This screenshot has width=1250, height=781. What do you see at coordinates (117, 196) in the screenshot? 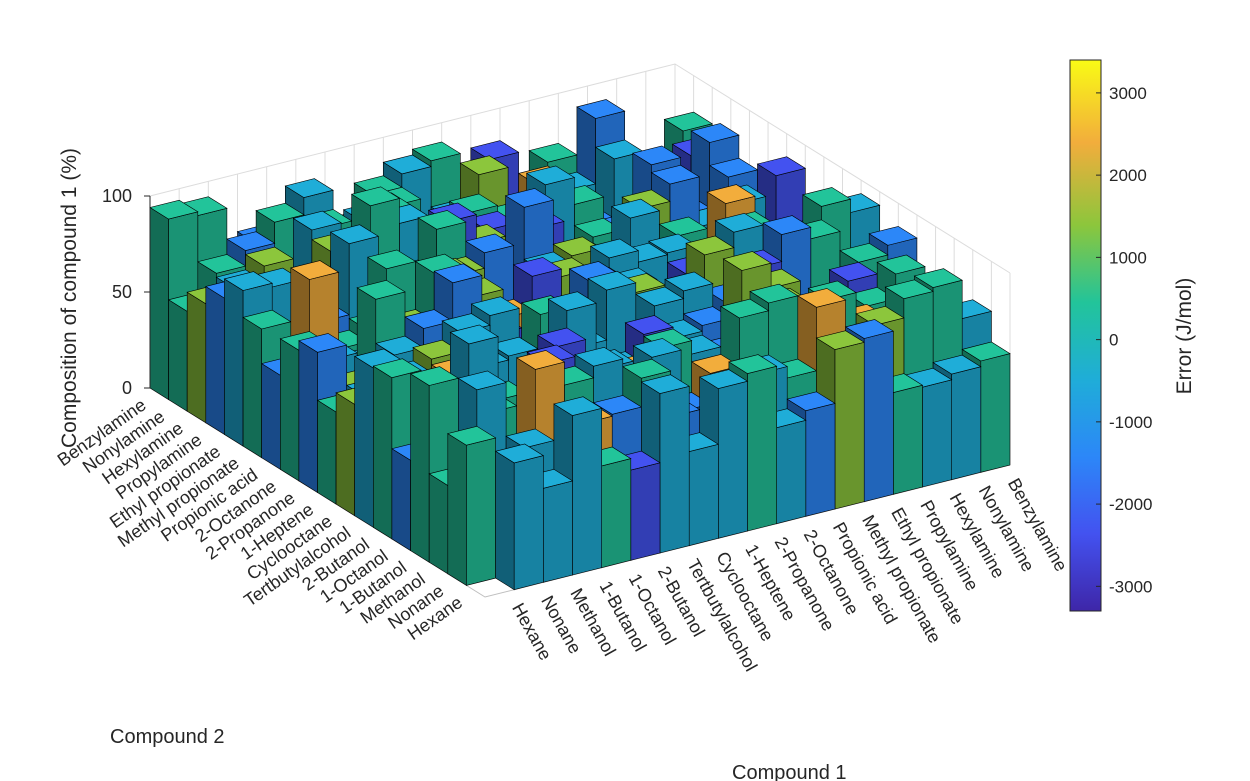
I see `z-tick-label: 100` at bounding box center [117, 196].